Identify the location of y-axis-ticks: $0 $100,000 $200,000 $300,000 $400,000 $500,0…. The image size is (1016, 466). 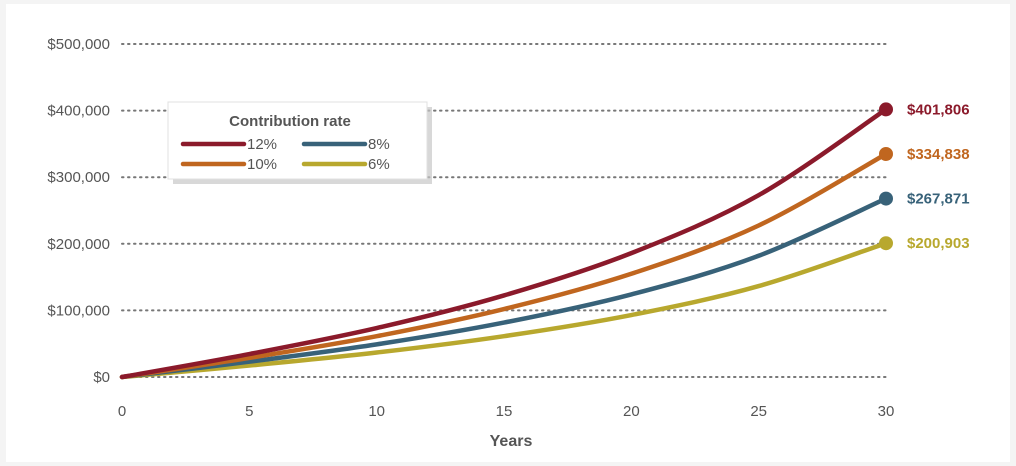
(78, 211).